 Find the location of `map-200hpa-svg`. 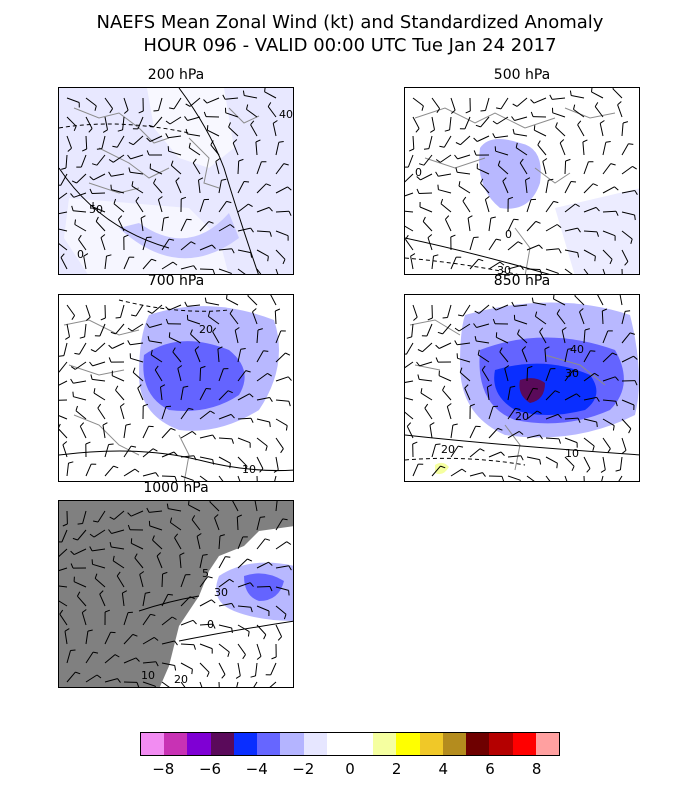

map-200hpa-svg is located at coordinates (176, 181).